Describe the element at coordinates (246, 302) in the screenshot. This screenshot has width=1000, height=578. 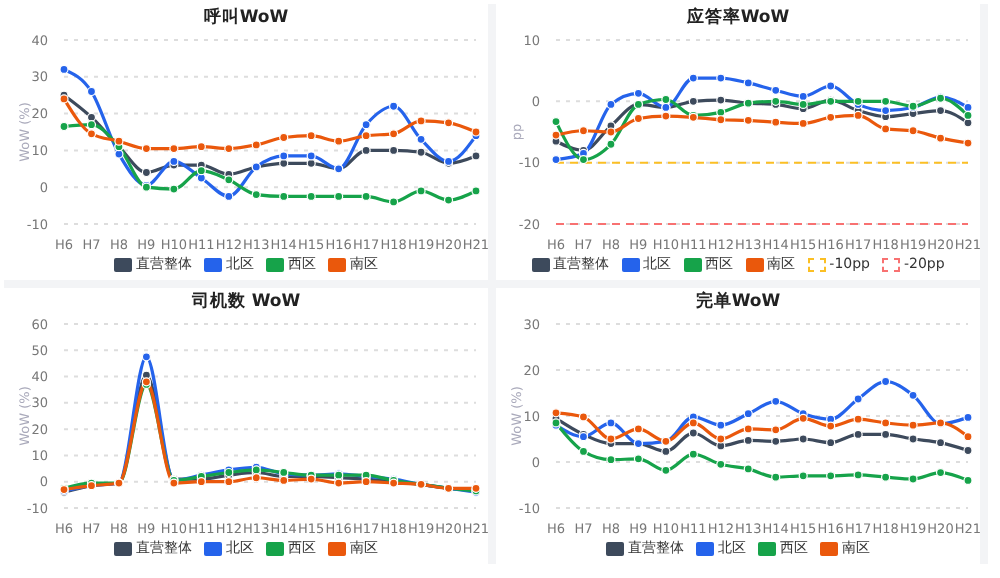
I see `chart-title: 司机数 WoW` at that location.